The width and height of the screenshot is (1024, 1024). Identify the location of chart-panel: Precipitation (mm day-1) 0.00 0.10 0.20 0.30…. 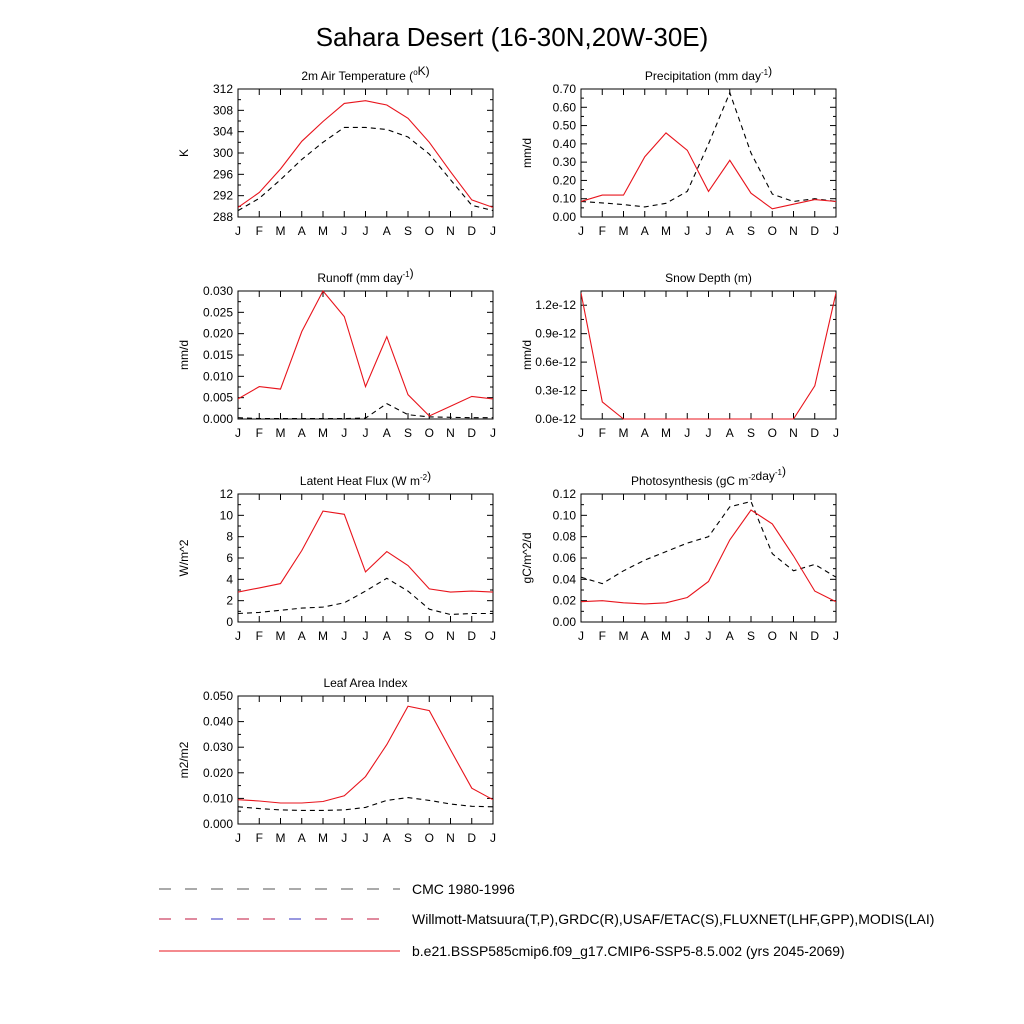
(679, 151).